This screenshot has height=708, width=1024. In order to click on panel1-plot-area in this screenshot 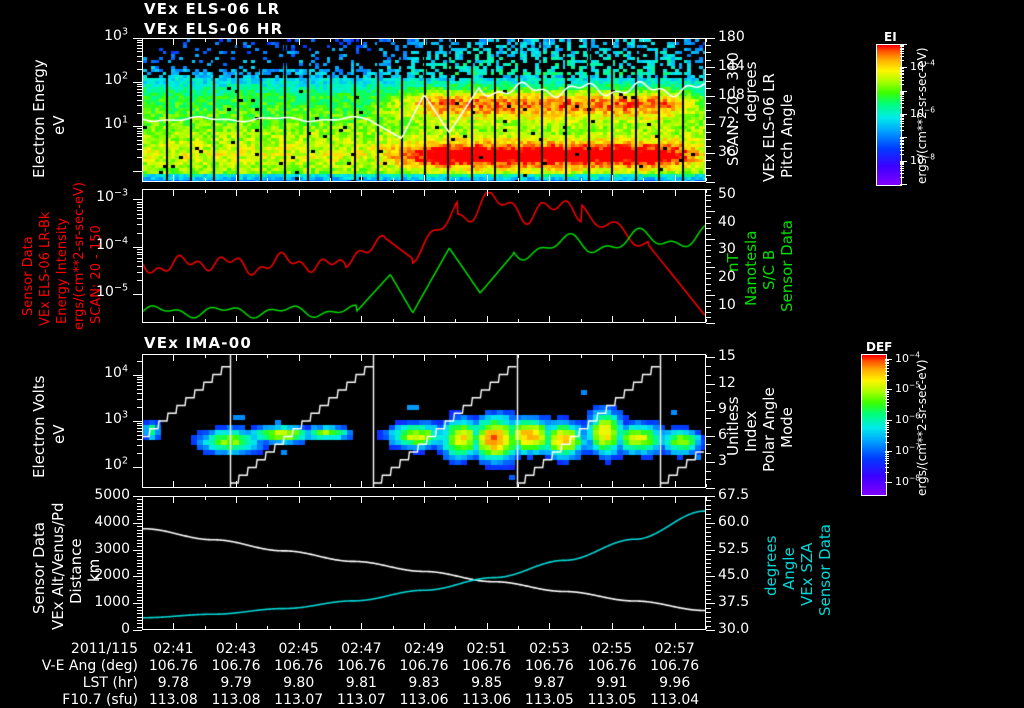, I will do `click(424, 110)`.